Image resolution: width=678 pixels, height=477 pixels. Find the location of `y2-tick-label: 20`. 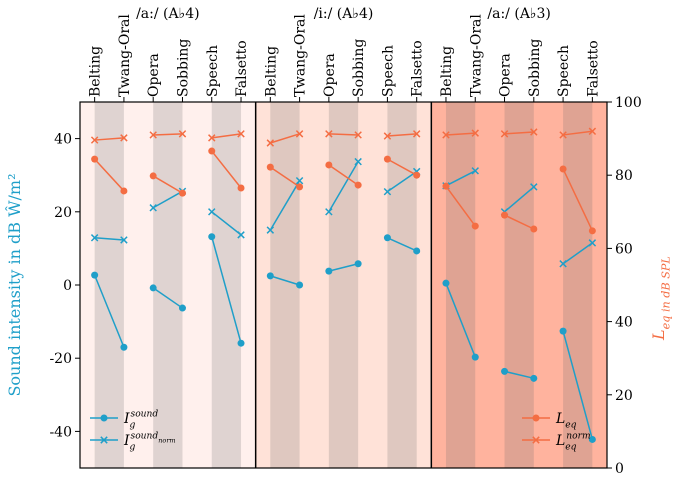

y2-tick-label: 20 is located at coordinates (624, 396).